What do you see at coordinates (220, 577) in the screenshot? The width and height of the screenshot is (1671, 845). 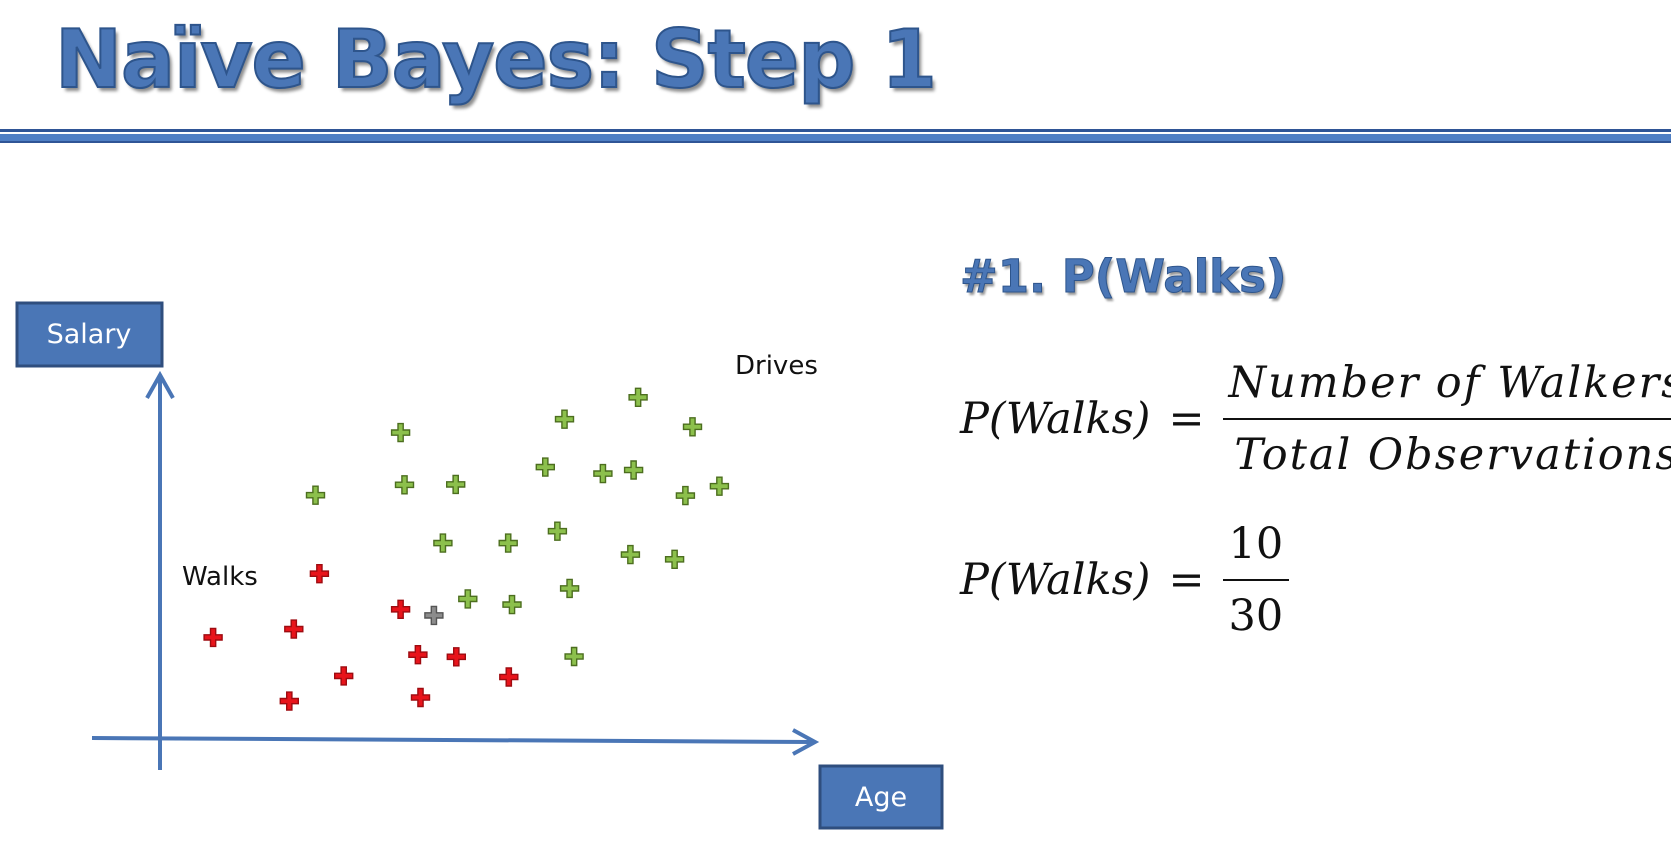 I see `walks-class-label: Walks` at bounding box center [220, 577].